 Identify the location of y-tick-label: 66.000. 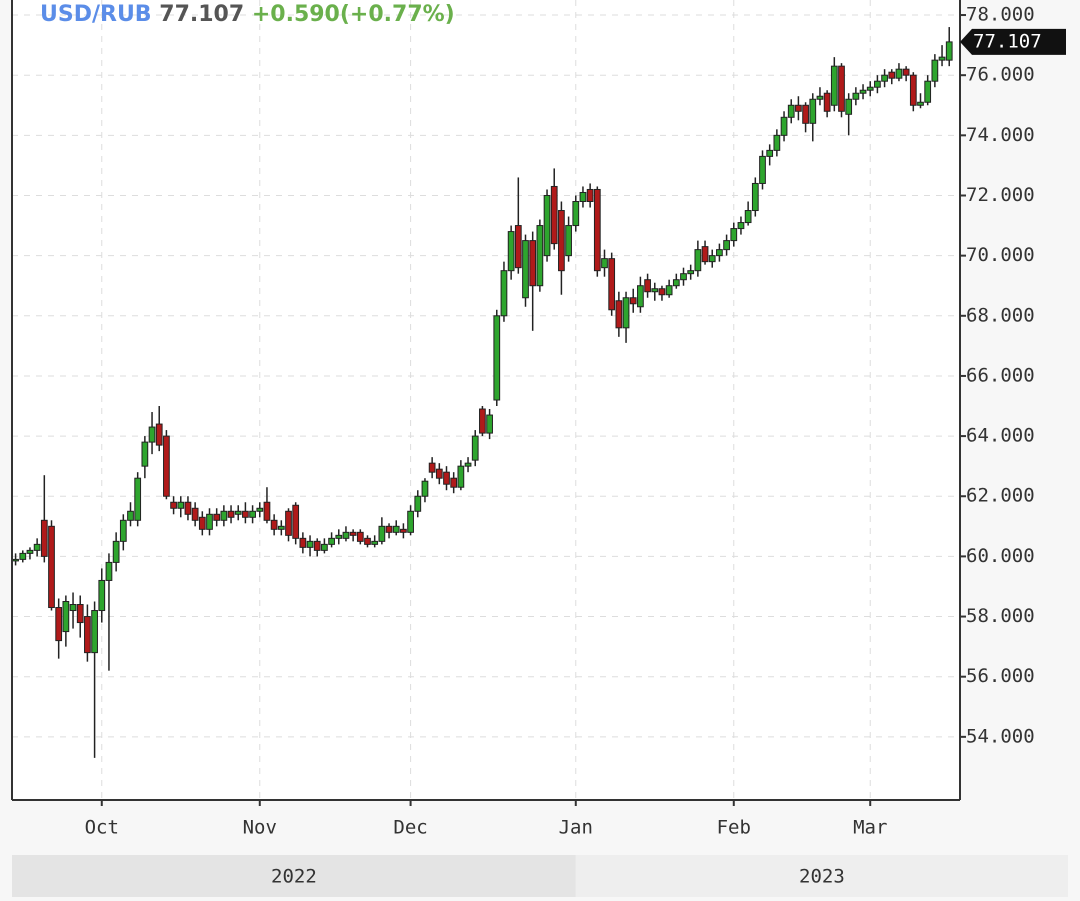
(1000, 375).